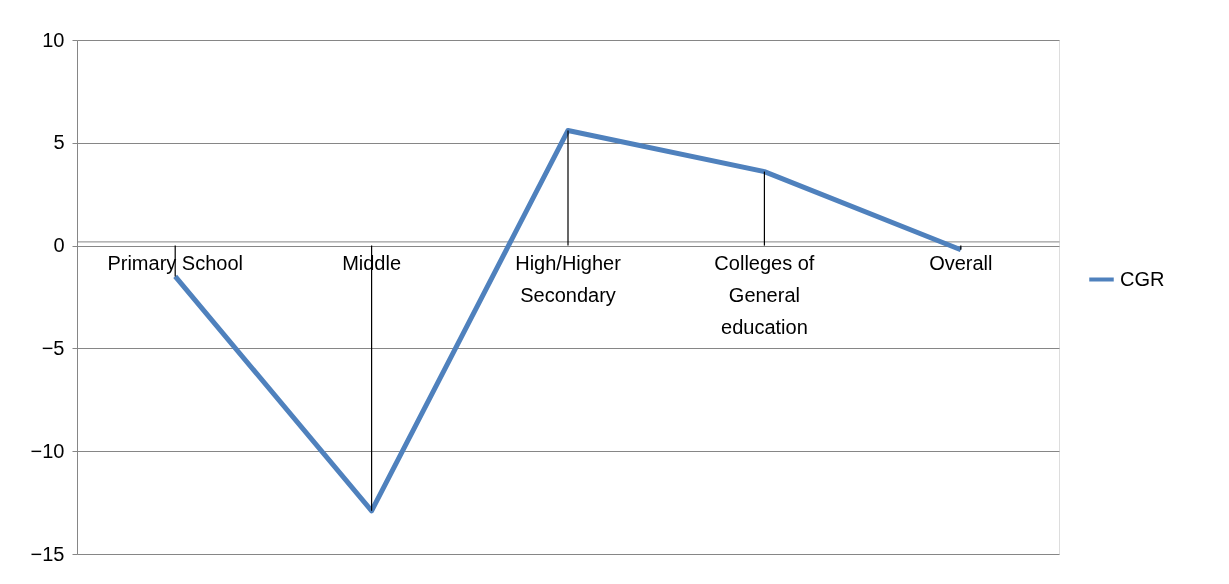 This screenshot has height=584, width=1229. Describe the element at coordinates (53, 347) in the screenshot. I see `y-tick-label: −5` at that location.